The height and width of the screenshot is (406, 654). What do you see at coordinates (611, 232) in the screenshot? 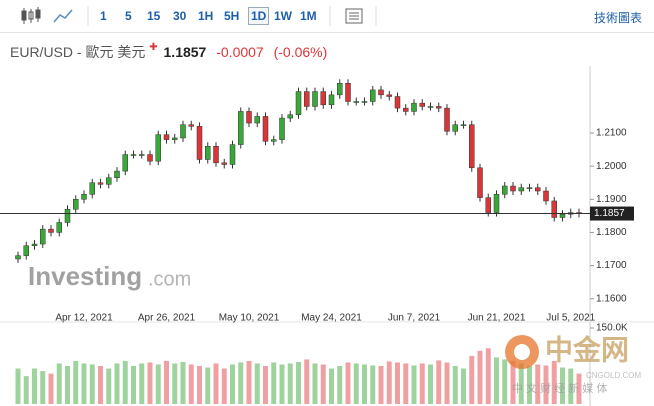
I see `y-tick-label: 1.1800` at bounding box center [611, 232].